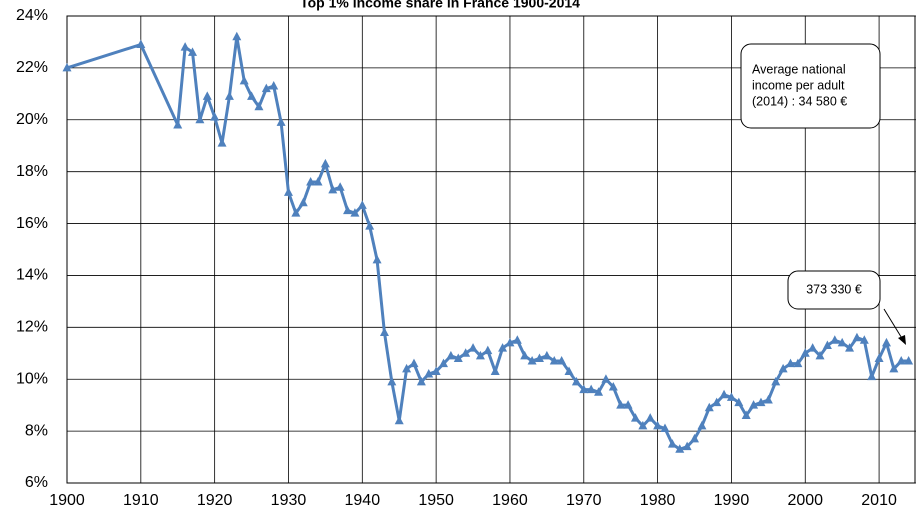  Describe the element at coordinates (799, 69) in the screenshot. I see `annotation-text: Average national` at that location.